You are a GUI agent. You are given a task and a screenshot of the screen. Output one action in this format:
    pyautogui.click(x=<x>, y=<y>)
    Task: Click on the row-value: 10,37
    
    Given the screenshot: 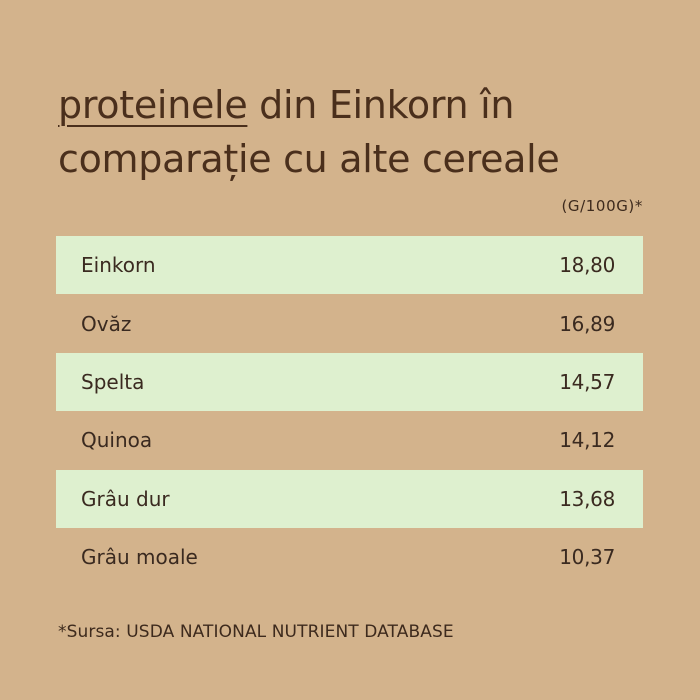 What is the action you would take?
    pyautogui.click(x=587, y=557)
    